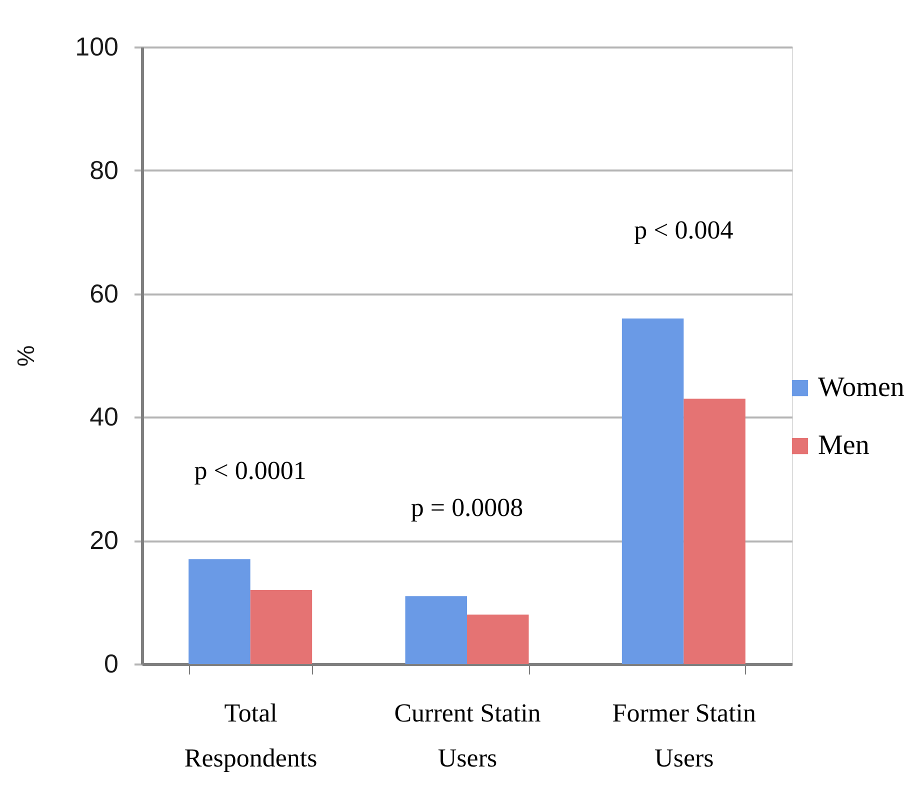 This screenshot has height=801, width=918. I want to click on legend-label: Women, so click(861, 388).